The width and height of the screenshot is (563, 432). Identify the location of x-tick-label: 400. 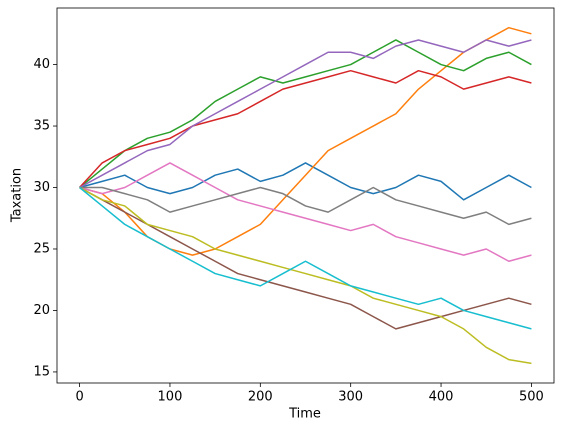
(441, 397).